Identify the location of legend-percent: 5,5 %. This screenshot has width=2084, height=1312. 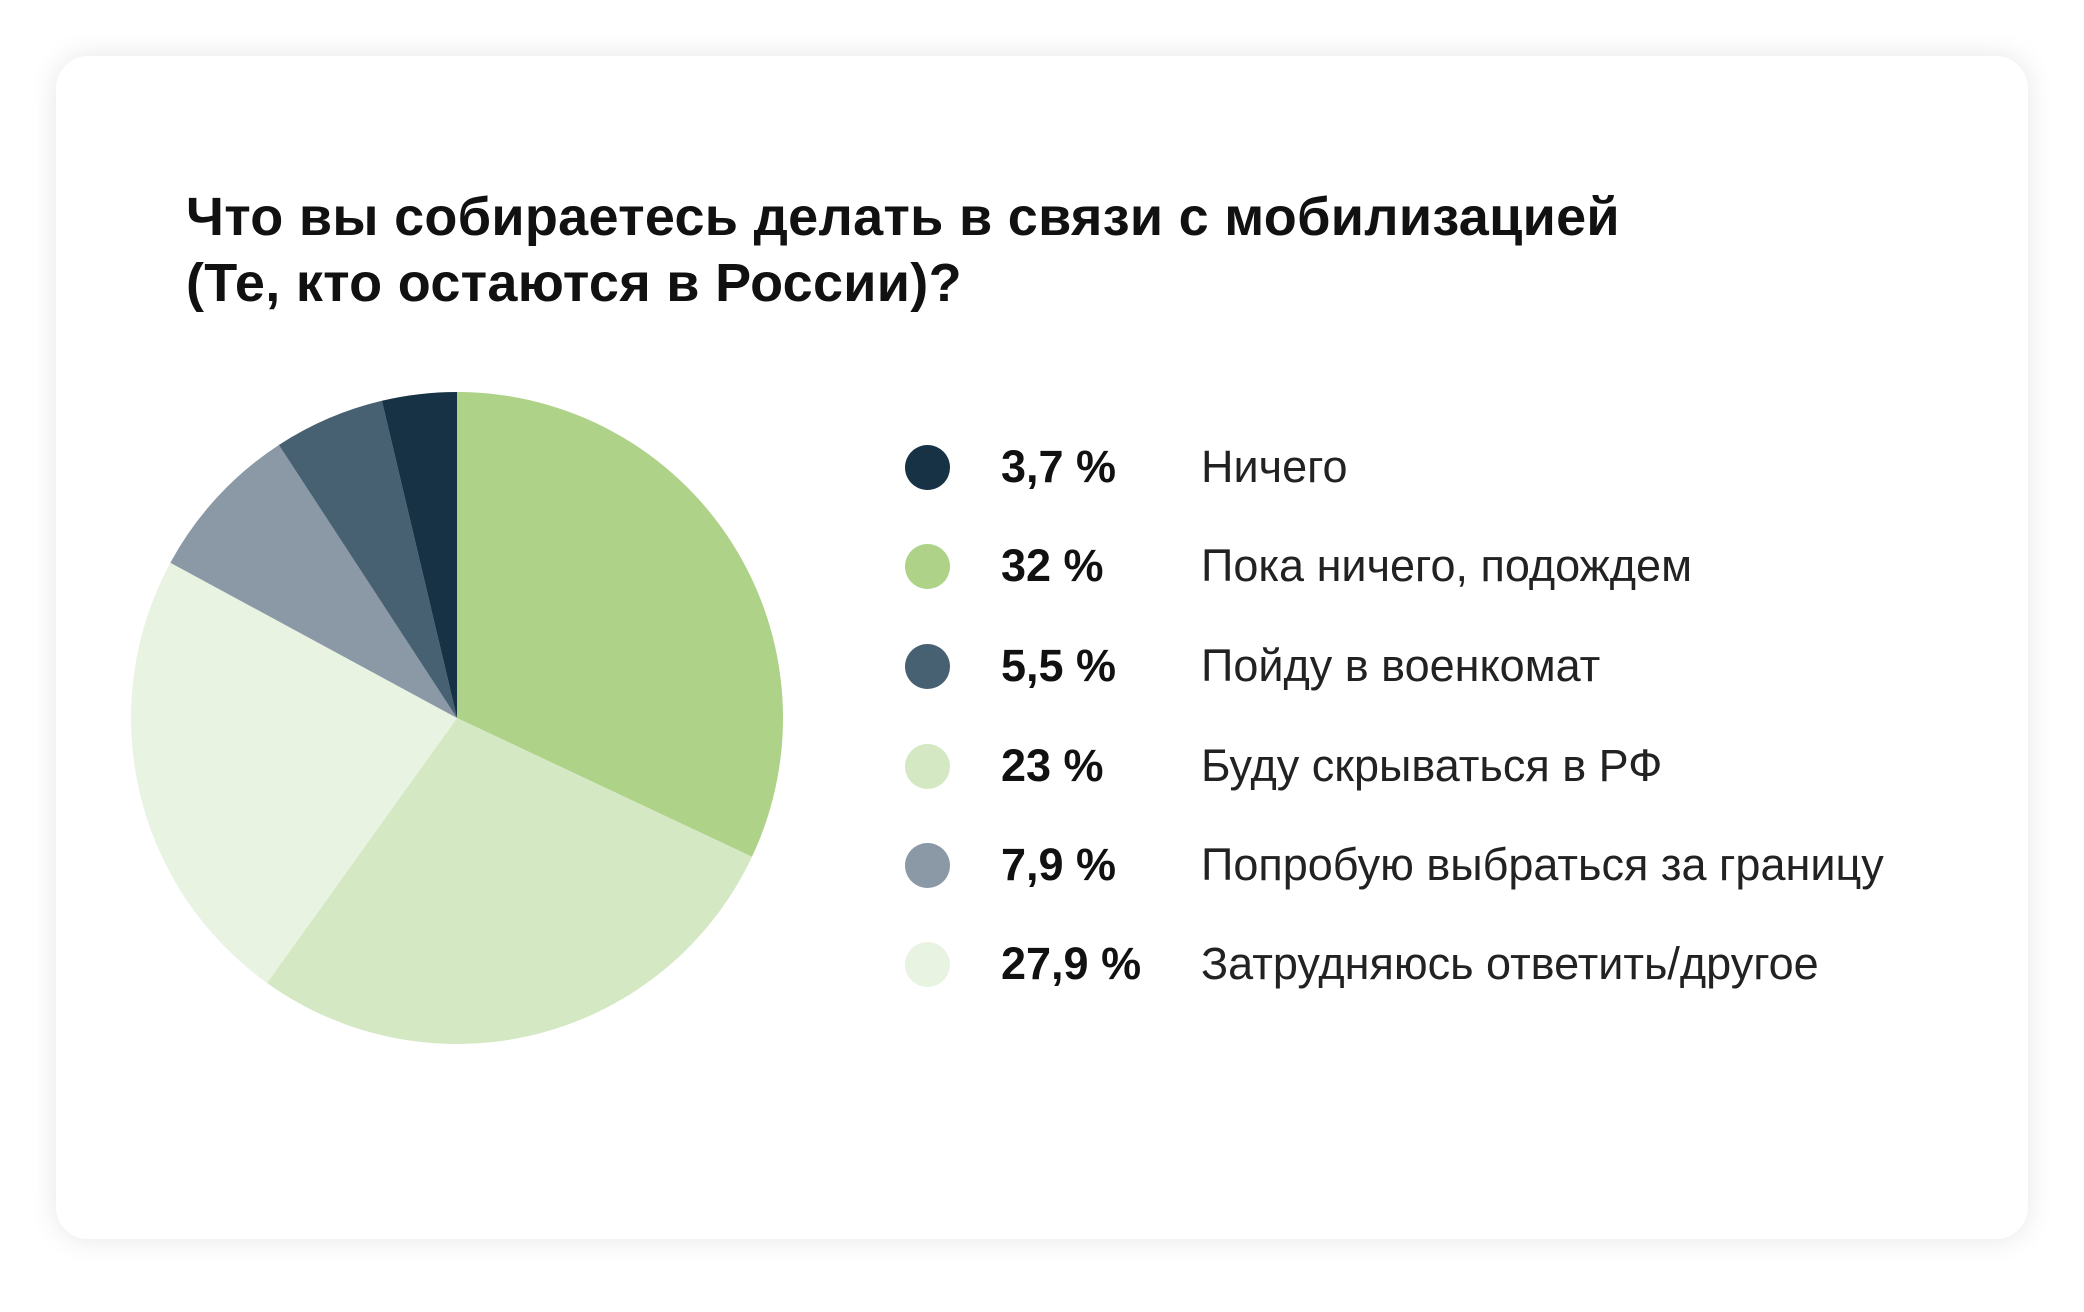
(1059, 665).